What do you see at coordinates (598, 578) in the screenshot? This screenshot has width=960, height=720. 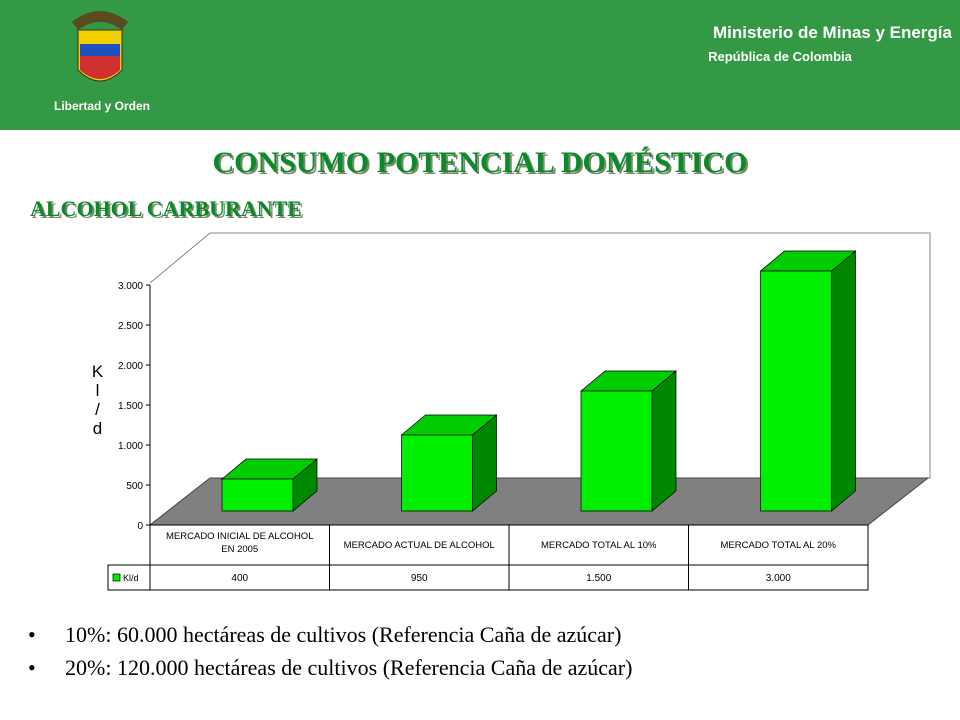 I see `value-label: 1.500` at bounding box center [598, 578].